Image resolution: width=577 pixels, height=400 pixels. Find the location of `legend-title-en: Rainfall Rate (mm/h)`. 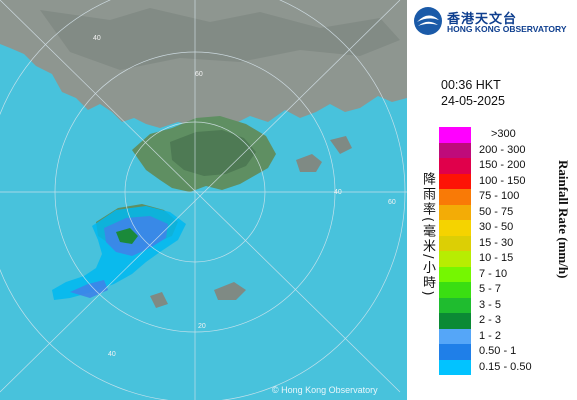

legend-title-en: Rainfall Rate (mm/h) is located at coordinates (563, 219).